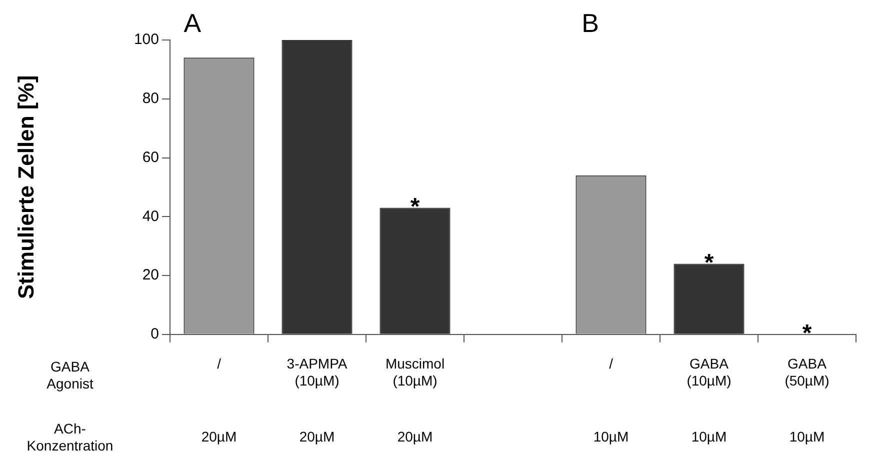  What do you see at coordinates (317, 372) in the screenshot?
I see `x-tick-label: 3-APMPA (10µM)` at bounding box center [317, 372].